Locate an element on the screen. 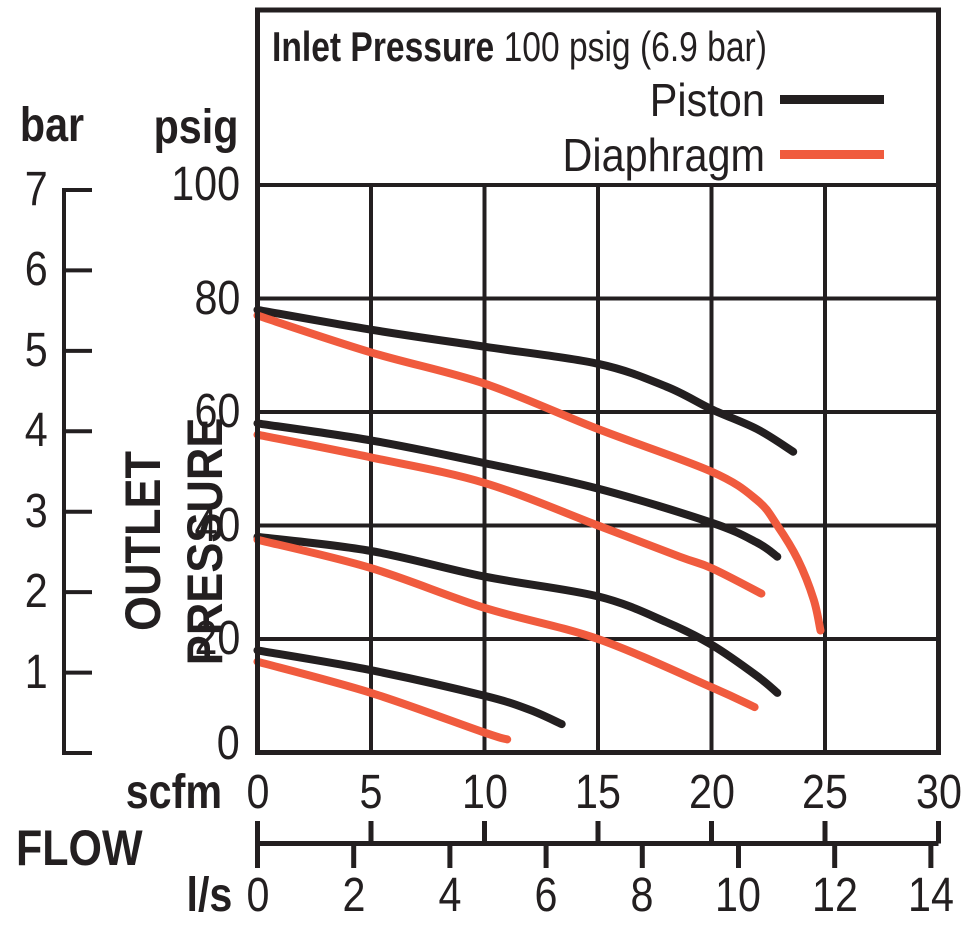 The width and height of the screenshot is (971, 928). scfm-axis-unit: scfm is located at coordinates (173, 792).